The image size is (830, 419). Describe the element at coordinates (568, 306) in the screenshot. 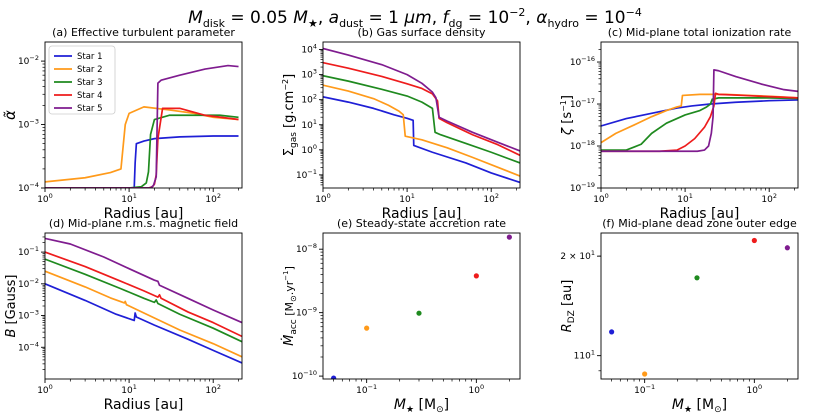

I see `y-axis-label: RDZ [au]` at that location.